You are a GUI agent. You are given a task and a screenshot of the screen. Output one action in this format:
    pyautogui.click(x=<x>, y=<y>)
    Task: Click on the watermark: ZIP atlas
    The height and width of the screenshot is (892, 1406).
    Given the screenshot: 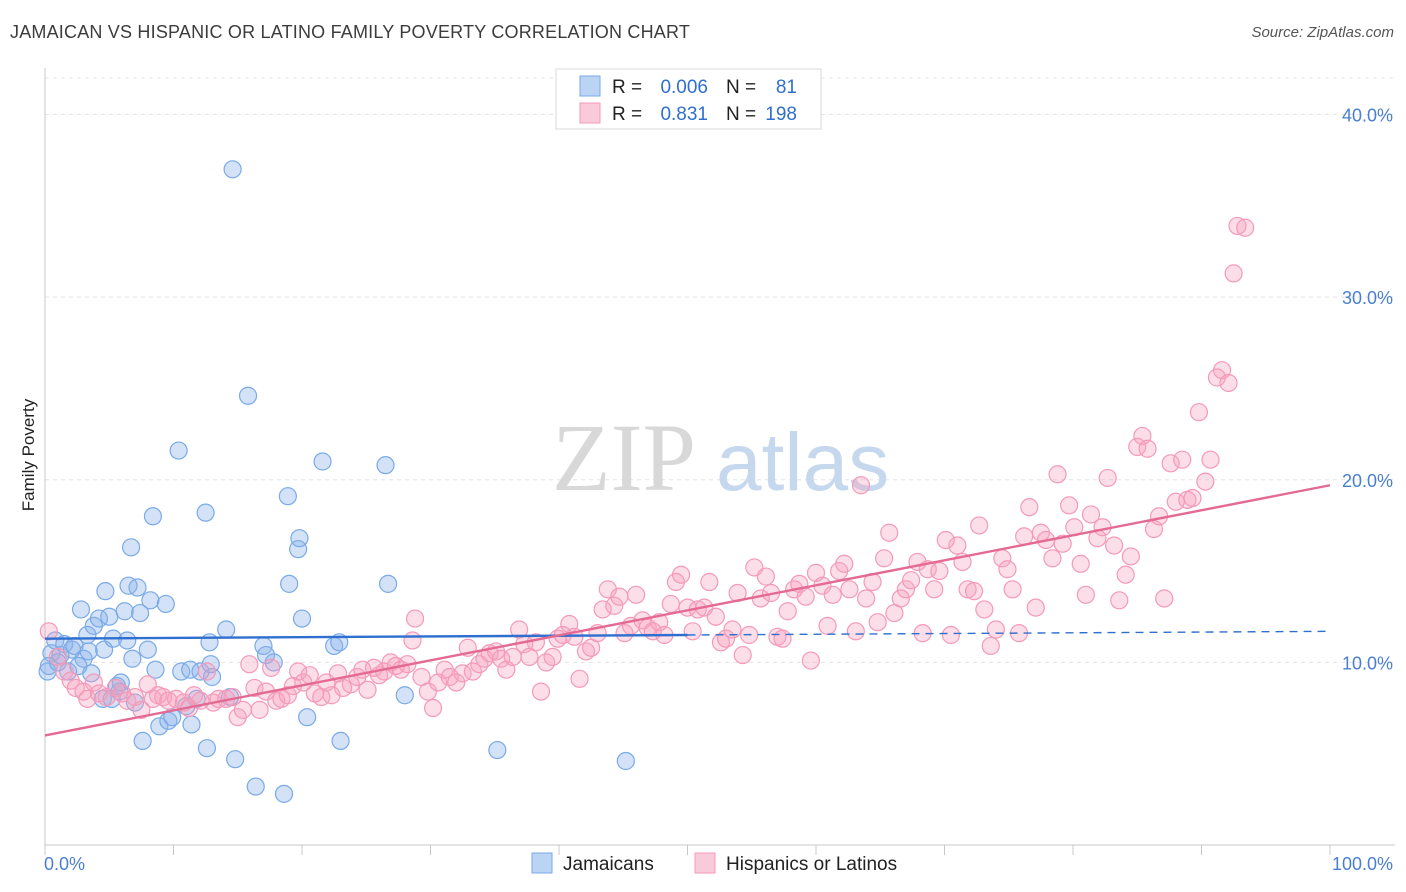 What is the action you would take?
    pyautogui.click(x=720, y=457)
    